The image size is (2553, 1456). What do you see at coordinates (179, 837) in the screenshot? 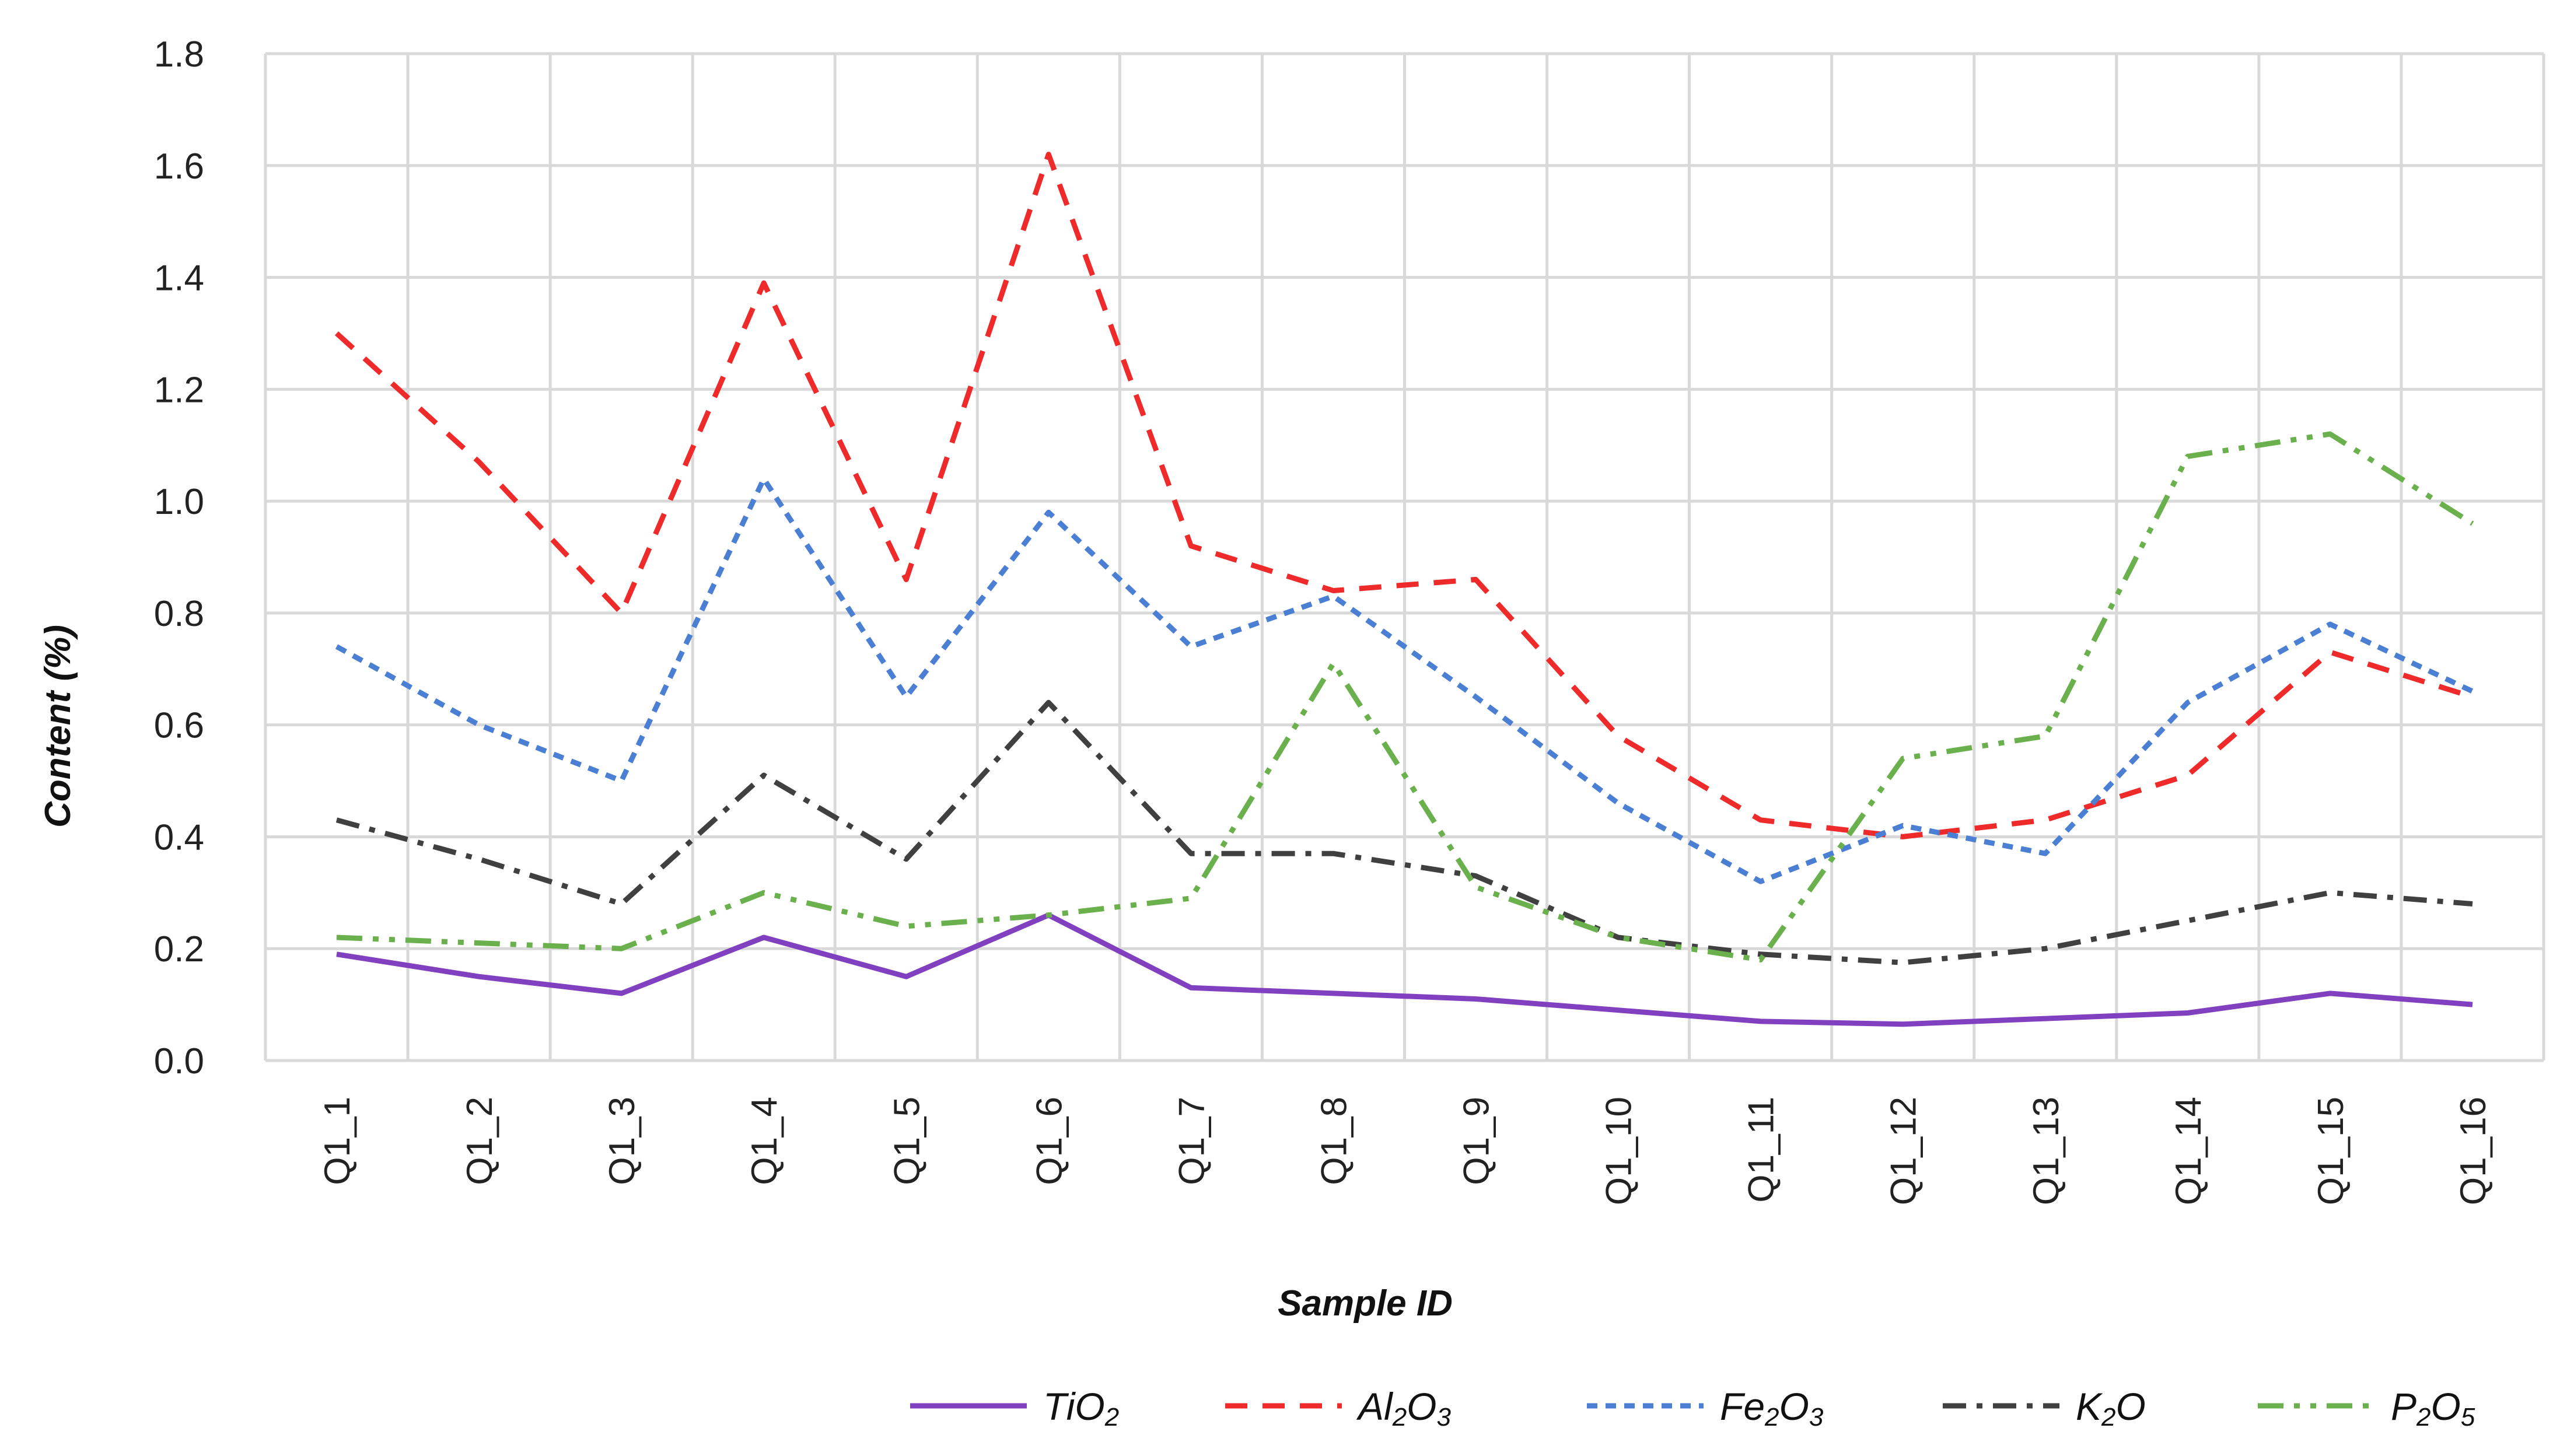
I see `y-tick-label: 0.4` at bounding box center [179, 837].